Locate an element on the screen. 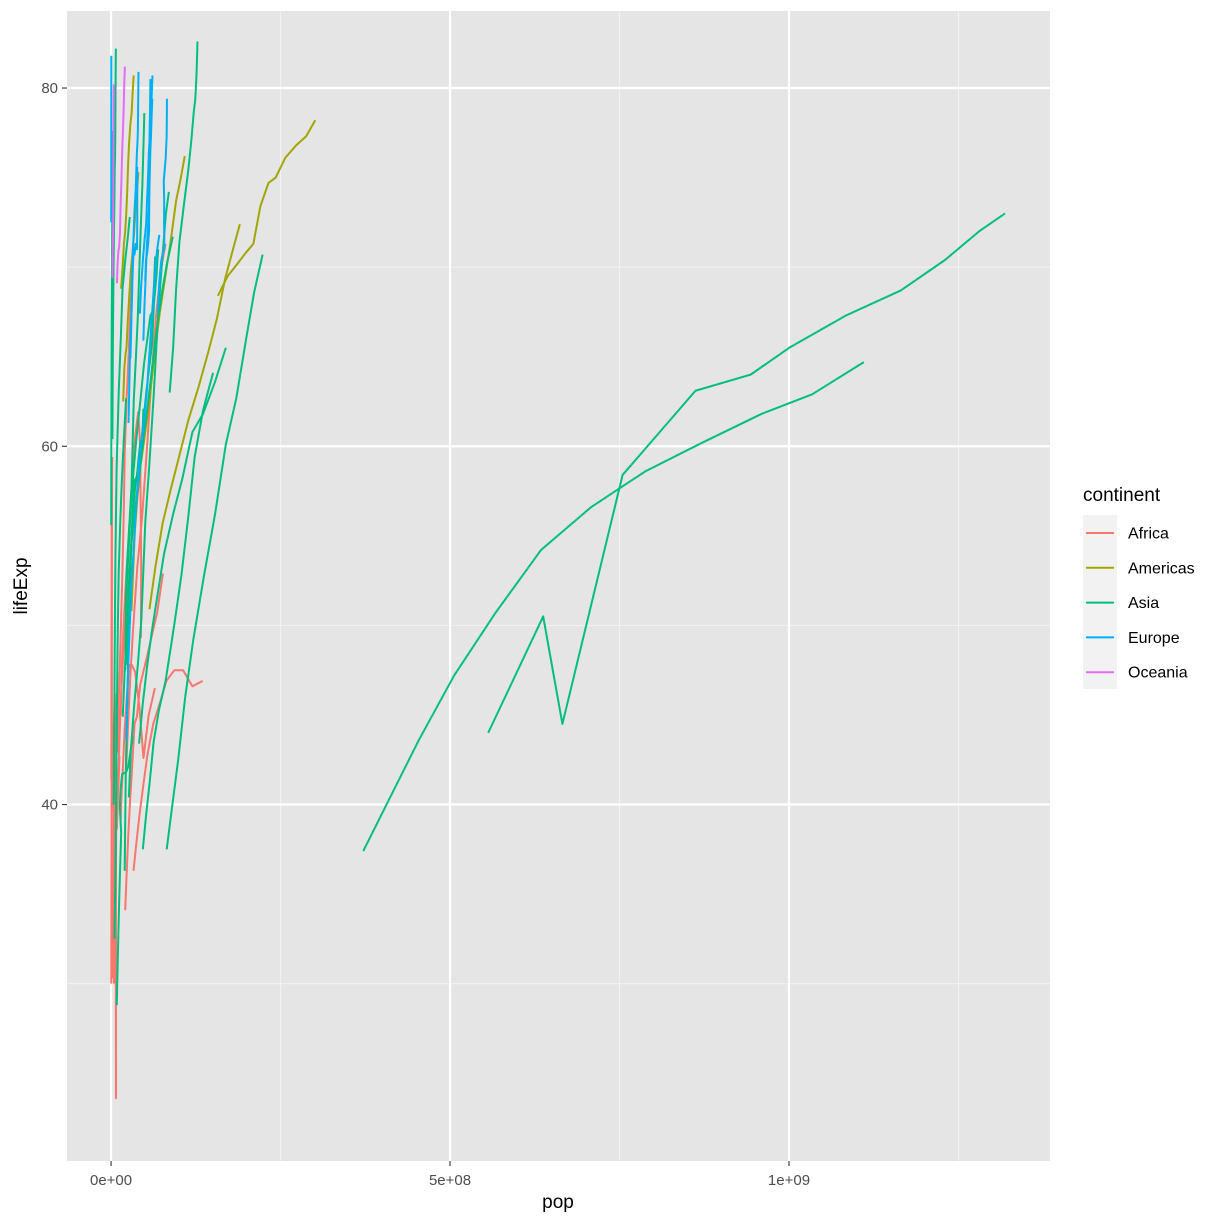  x-tick-label: 1e+09 is located at coordinates (789, 1180).